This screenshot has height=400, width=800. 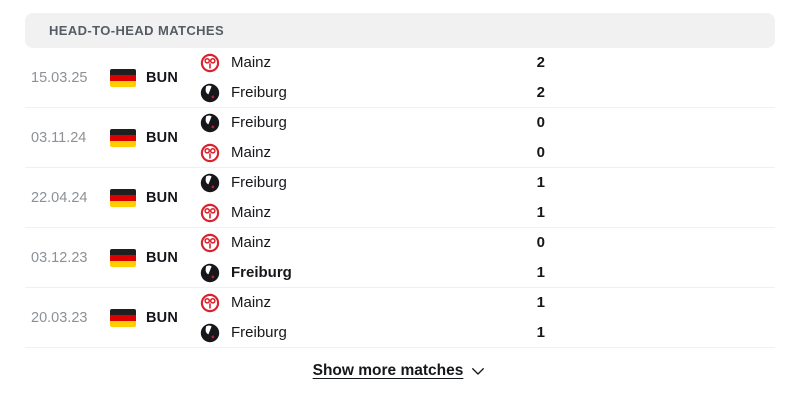 I want to click on teams-block: Mainz 2 Freiburg 2, so click(x=367, y=78).